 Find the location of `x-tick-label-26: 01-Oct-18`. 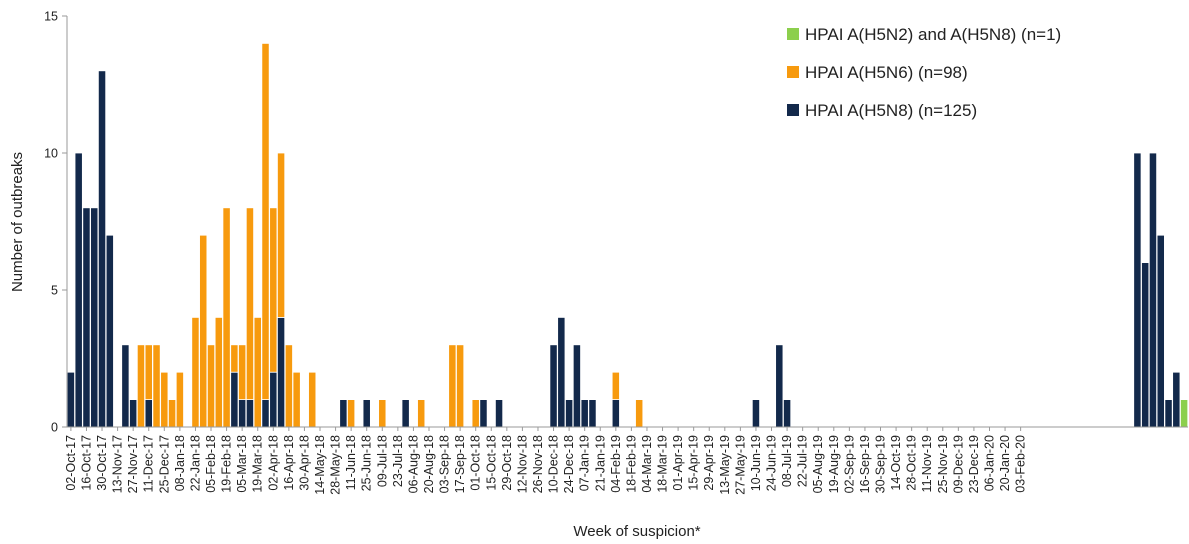

x-tick-label-26: 01-Oct-18 is located at coordinates (476, 463).